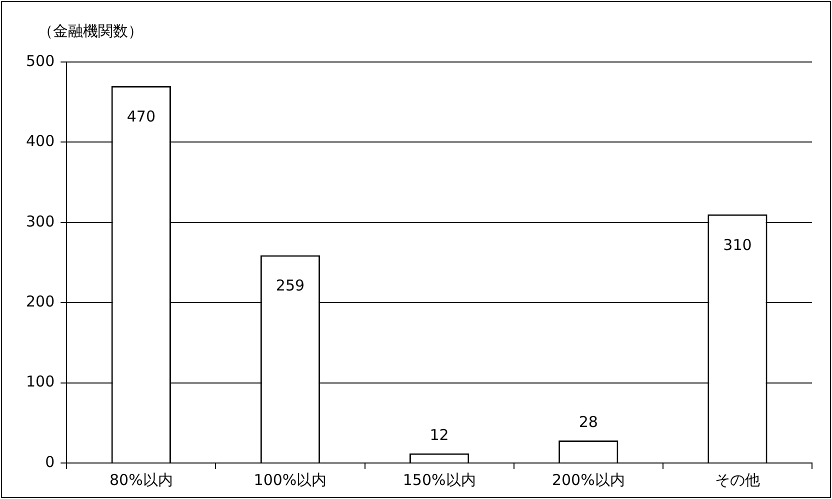 Image resolution: width=832 pixels, height=499 pixels. Describe the element at coordinates (737, 479) in the screenshot. I see `x-tick-label: その他` at that location.